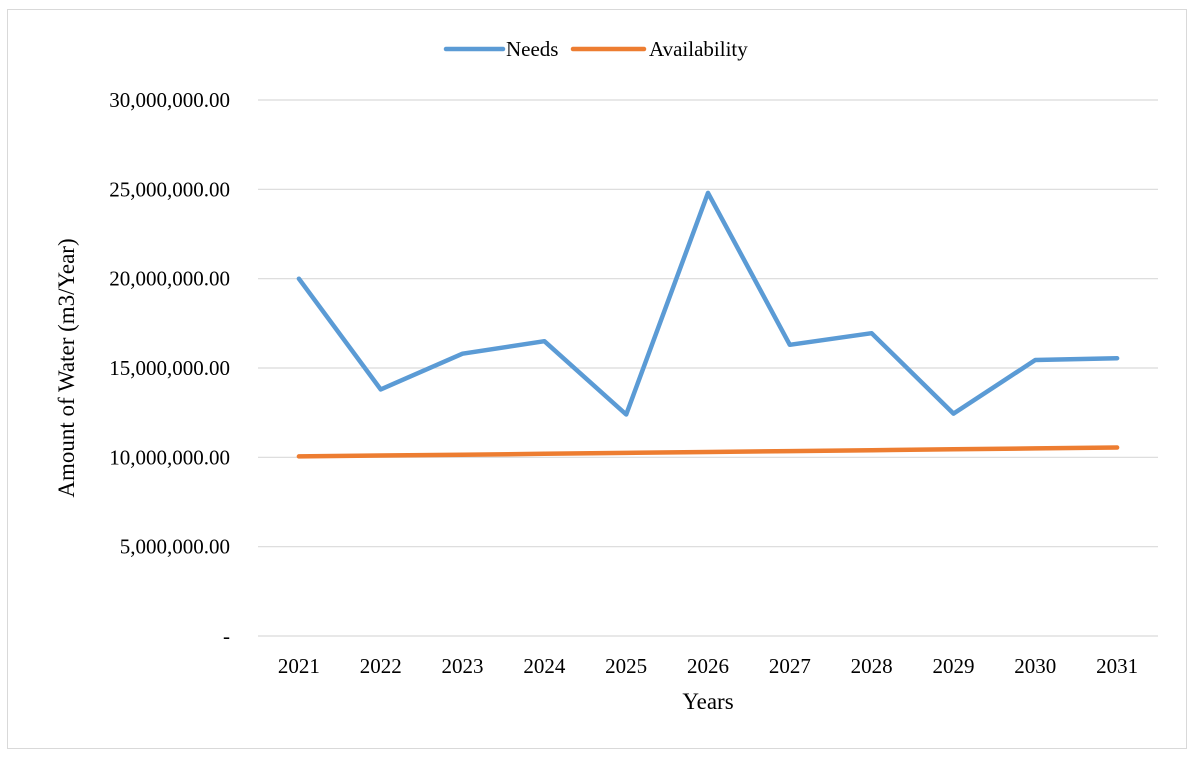  Describe the element at coordinates (381, 666) in the screenshot. I see `x-tick-label: 2022` at that location.